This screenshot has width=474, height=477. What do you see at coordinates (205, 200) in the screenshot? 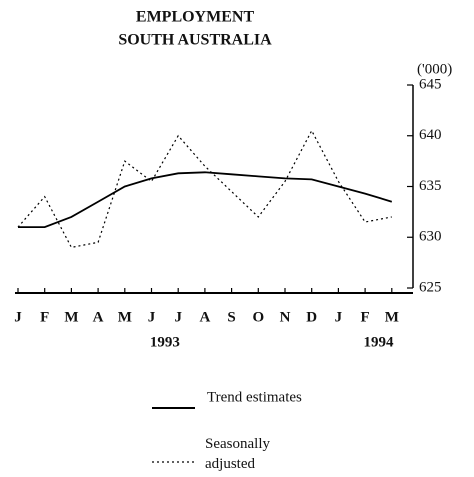
I see `series-line` at bounding box center [205, 200].